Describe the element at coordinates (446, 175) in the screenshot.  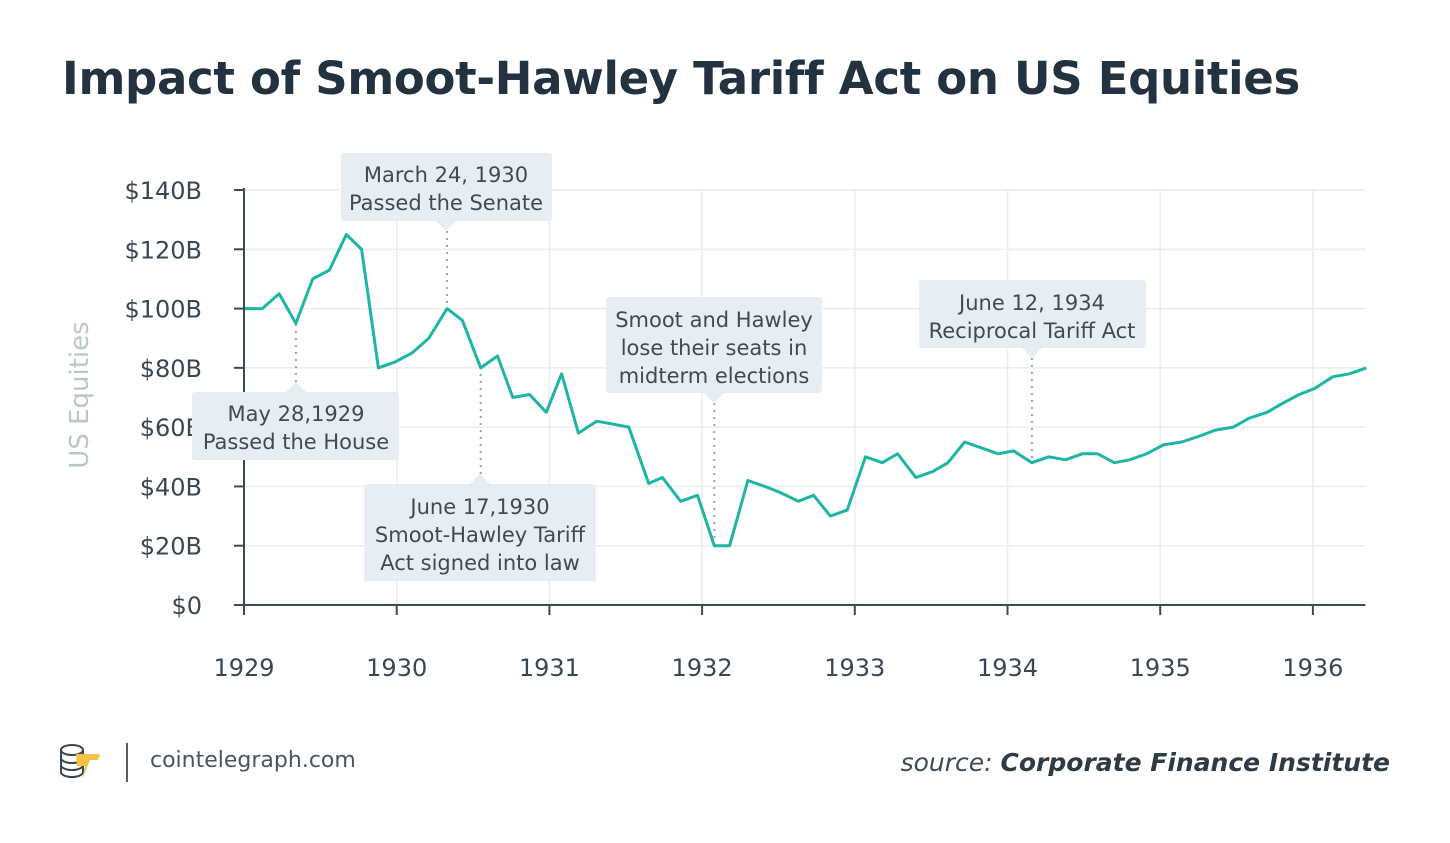
I see `annotation-text: March 24, 1930` at that location.